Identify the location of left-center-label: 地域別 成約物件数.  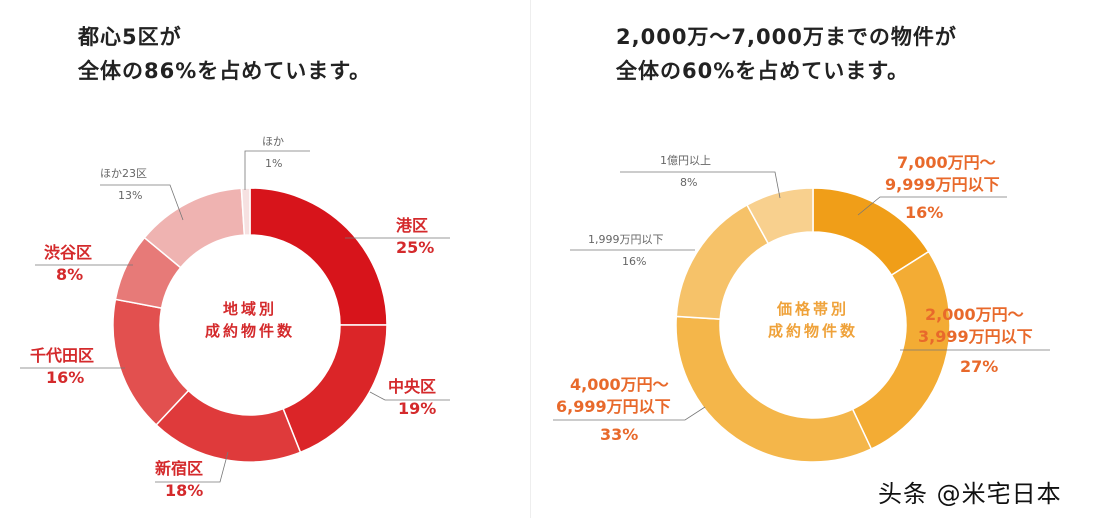
(250, 320).